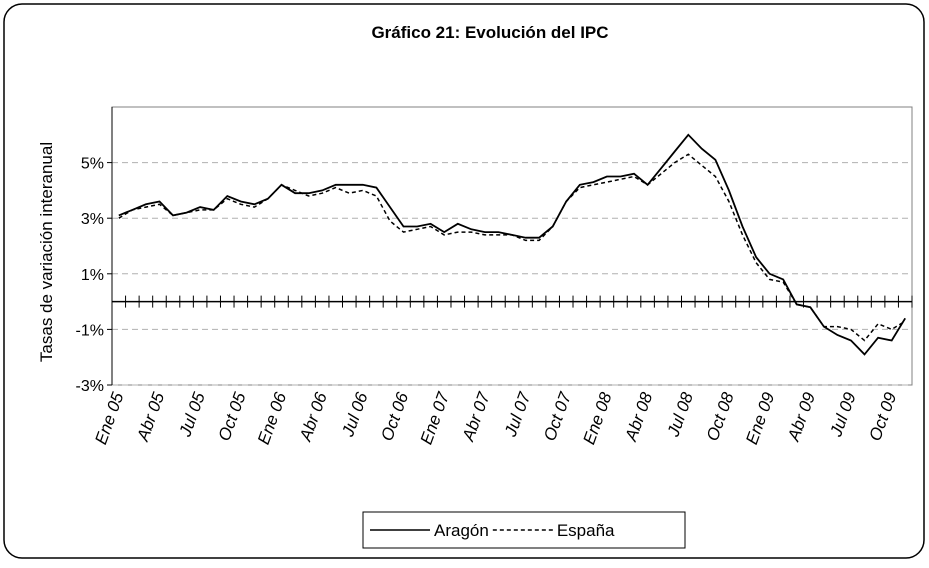  Describe the element at coordinates (489, 32) in the screenshot. I see `chart-title: Gráfico 21: Evolución del IPC` at that location.